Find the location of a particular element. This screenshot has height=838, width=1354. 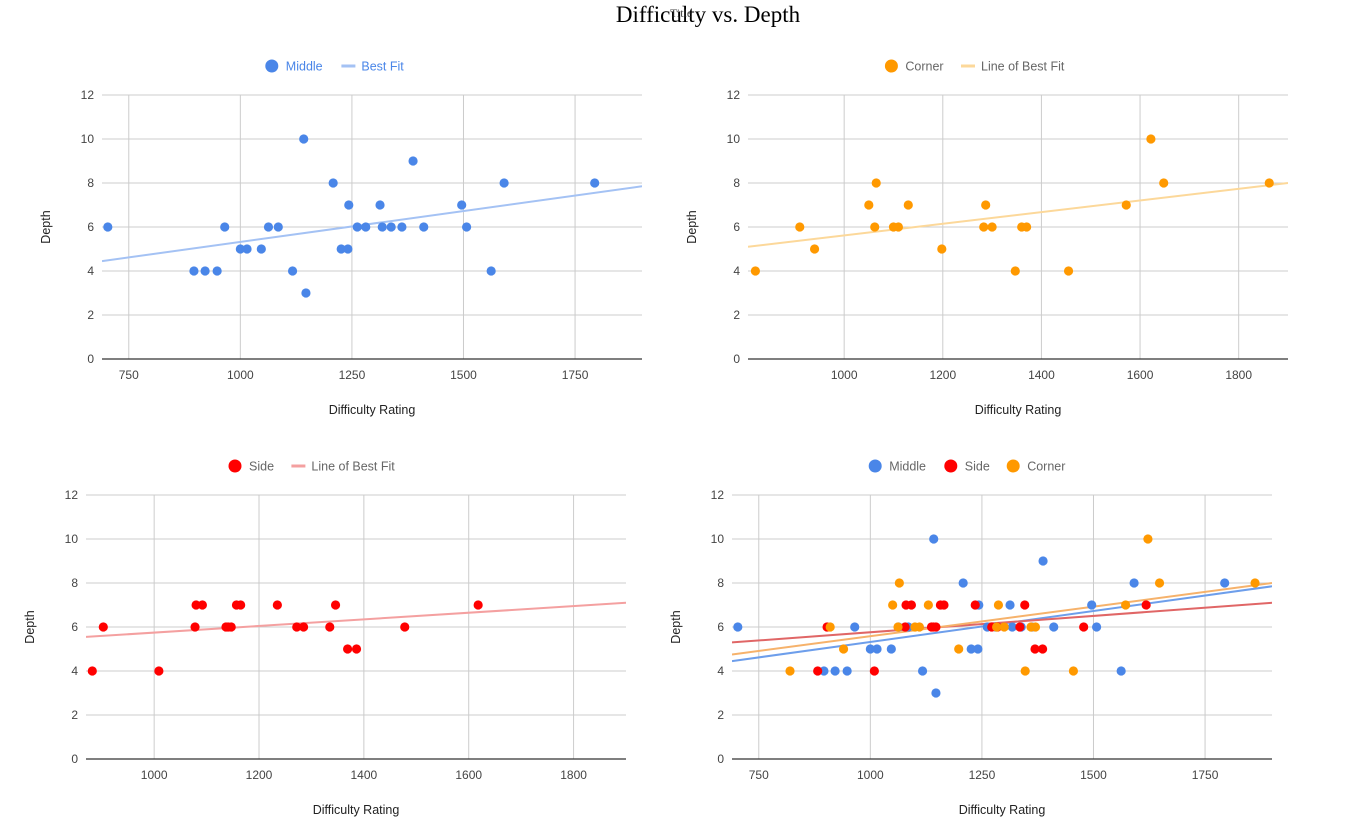

legend-label: Best Fit is located at coordinates (382, 67).